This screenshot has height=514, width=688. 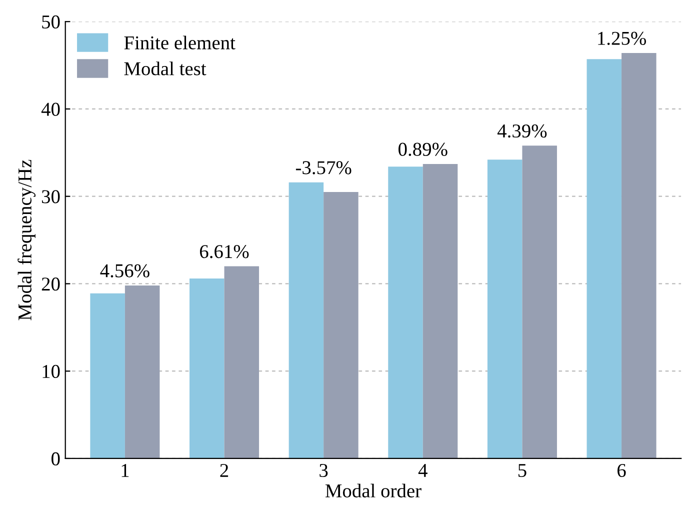 What do you see at coordinates (125, 271) in the screenshot?
I see `annotation: 4.56%` at bounding box center [125, 271].